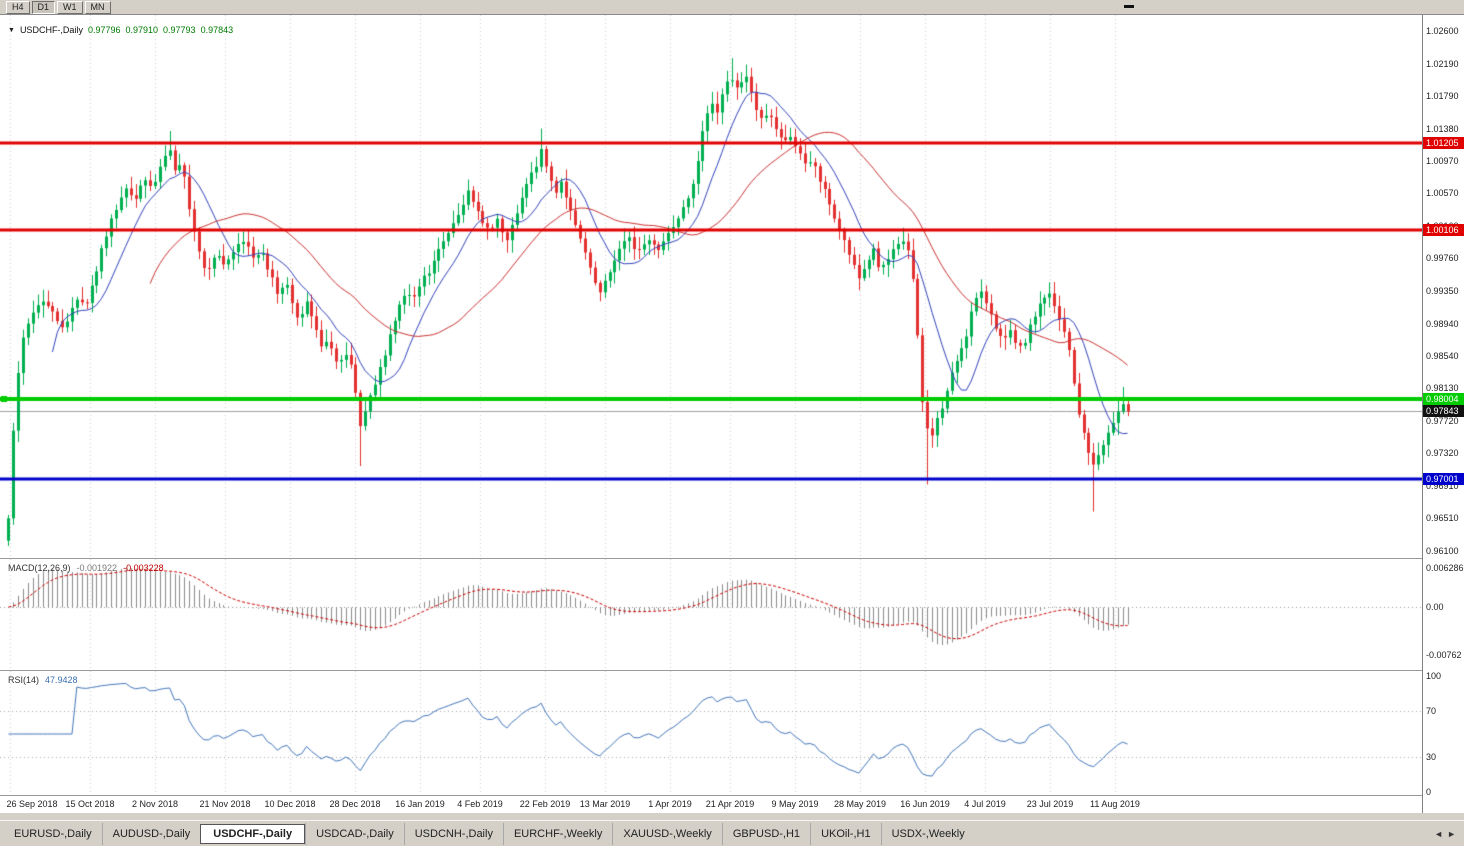 The height and width of the screenshot is (846, 1464). I want to click on chart-tab-usdcnh-daily: USDCNH-,Daily, so click(453, 833).